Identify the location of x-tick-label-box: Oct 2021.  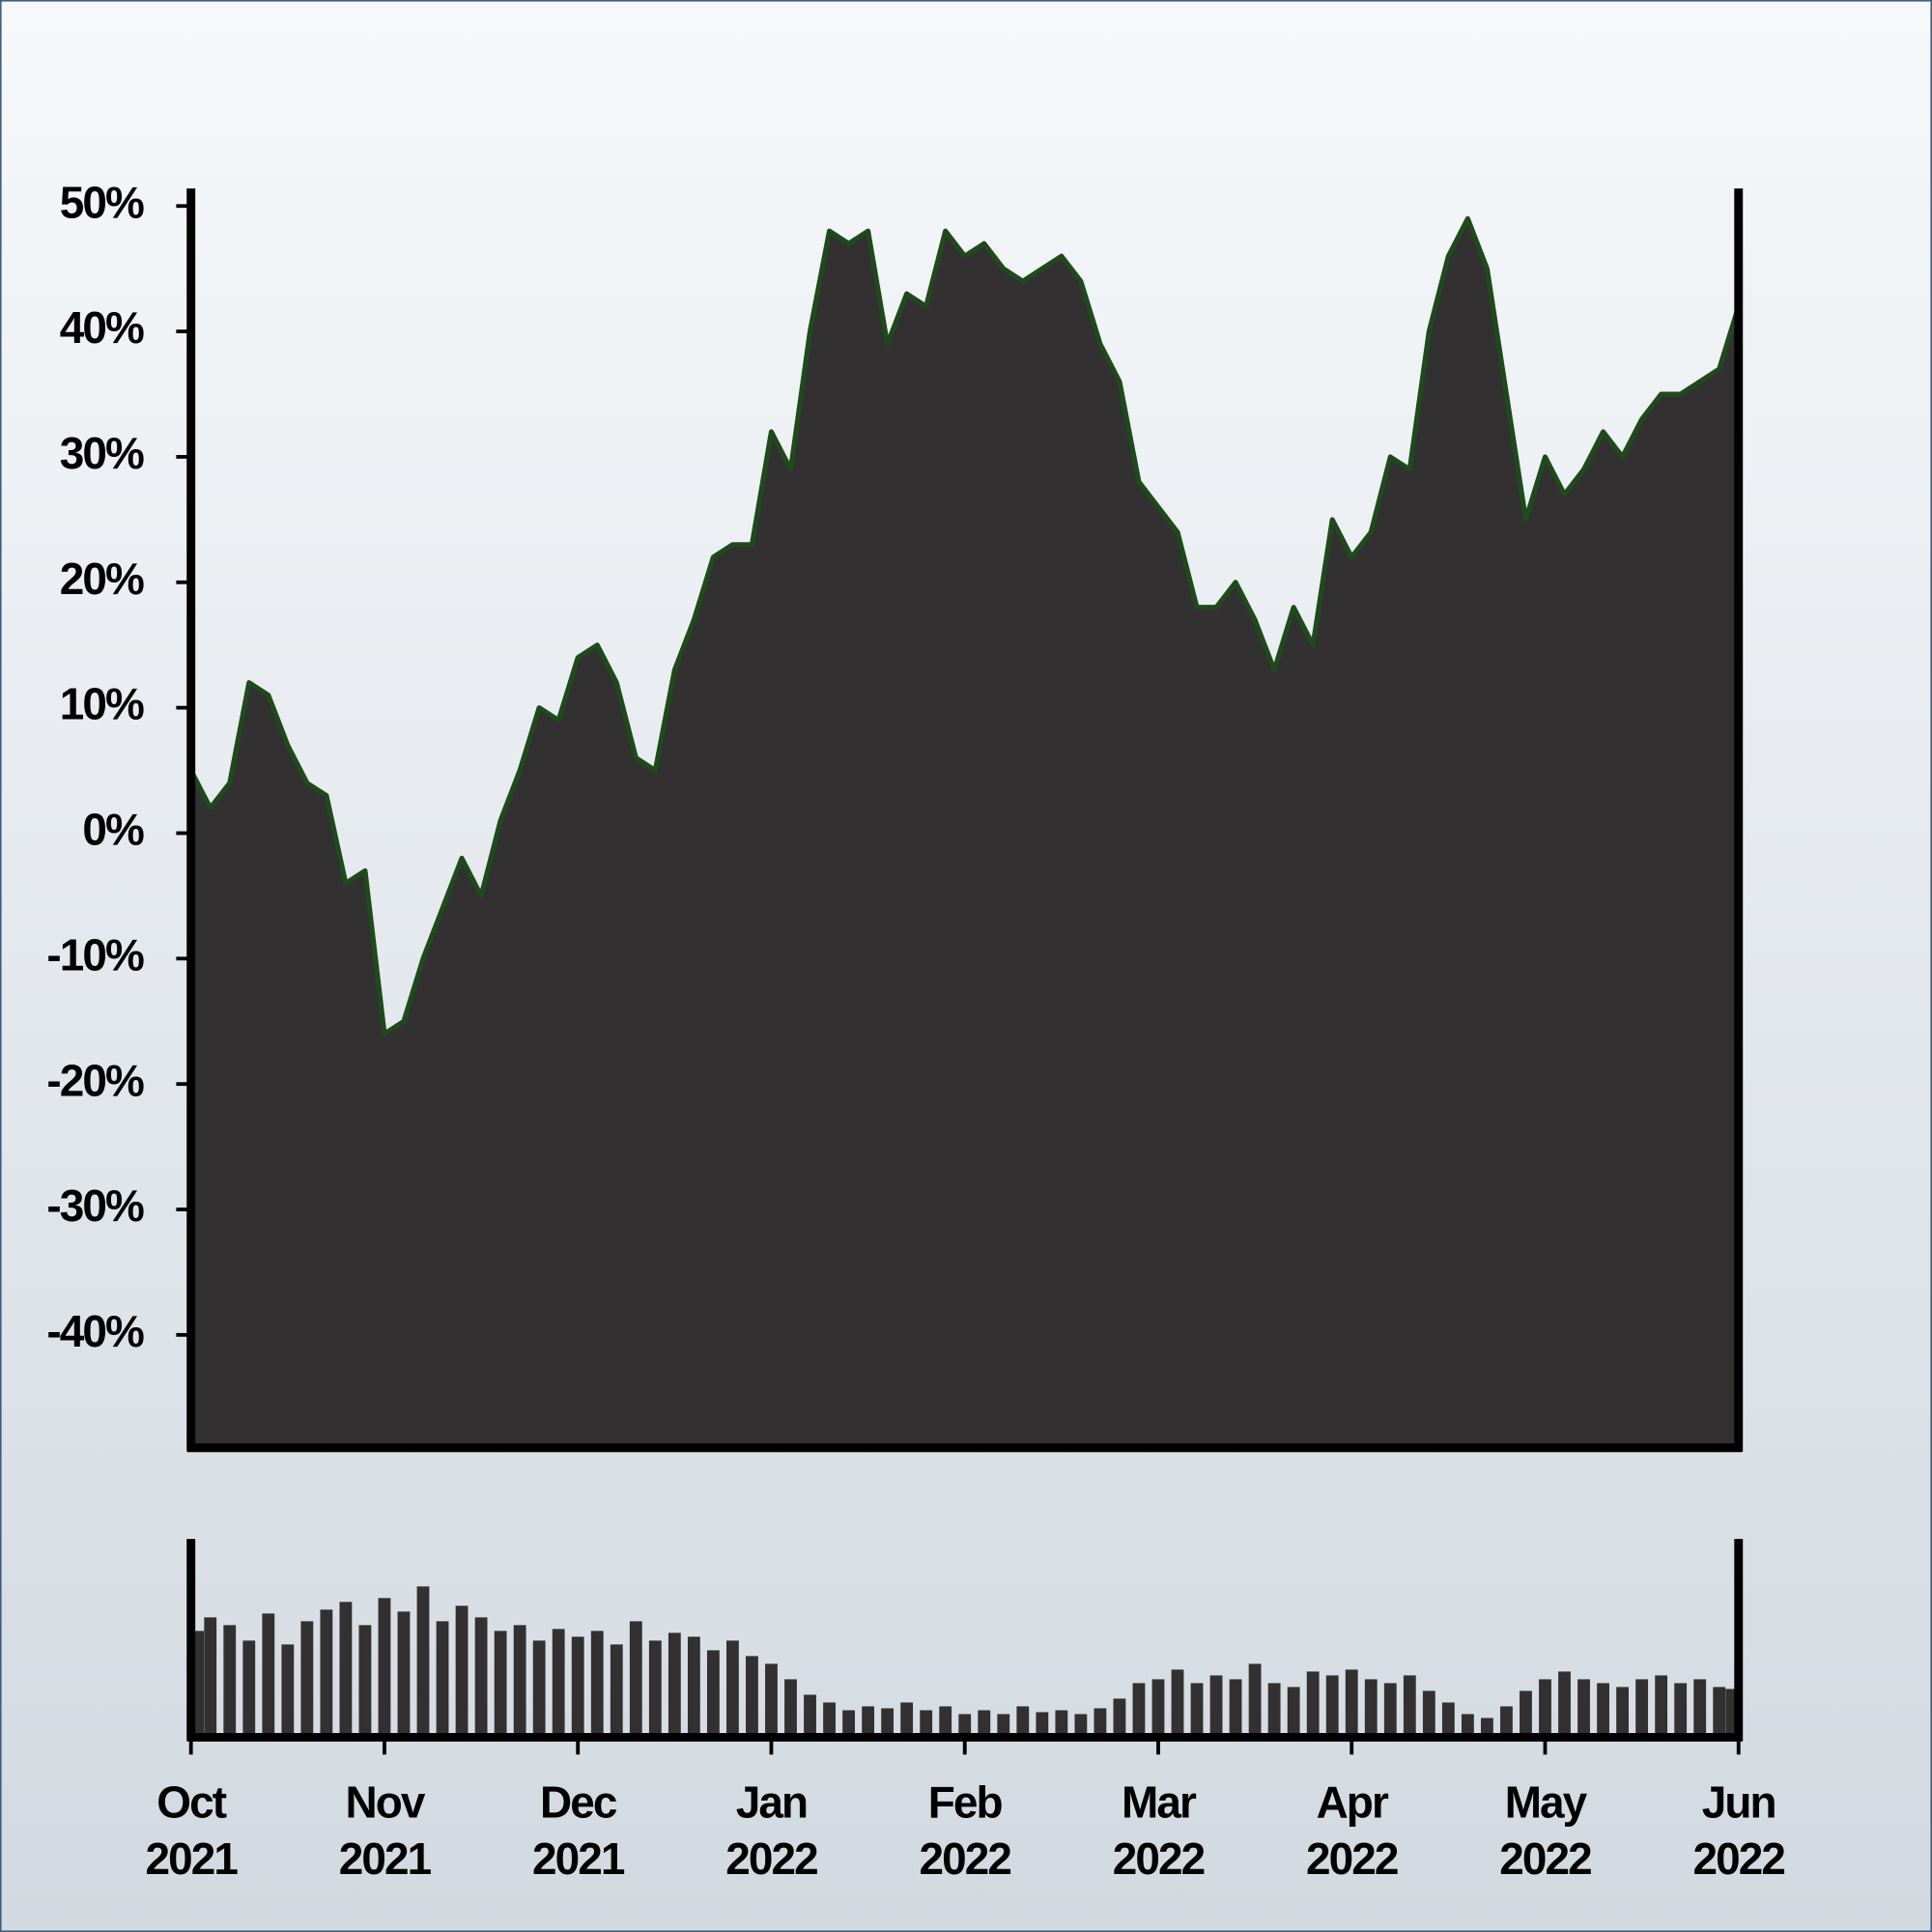
(191, 1830).